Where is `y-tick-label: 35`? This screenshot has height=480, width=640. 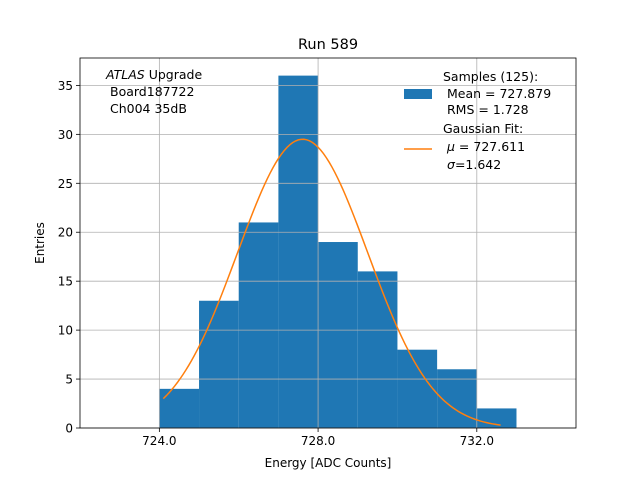 y-tick-label: 35 is located at coordinates (65, 86).